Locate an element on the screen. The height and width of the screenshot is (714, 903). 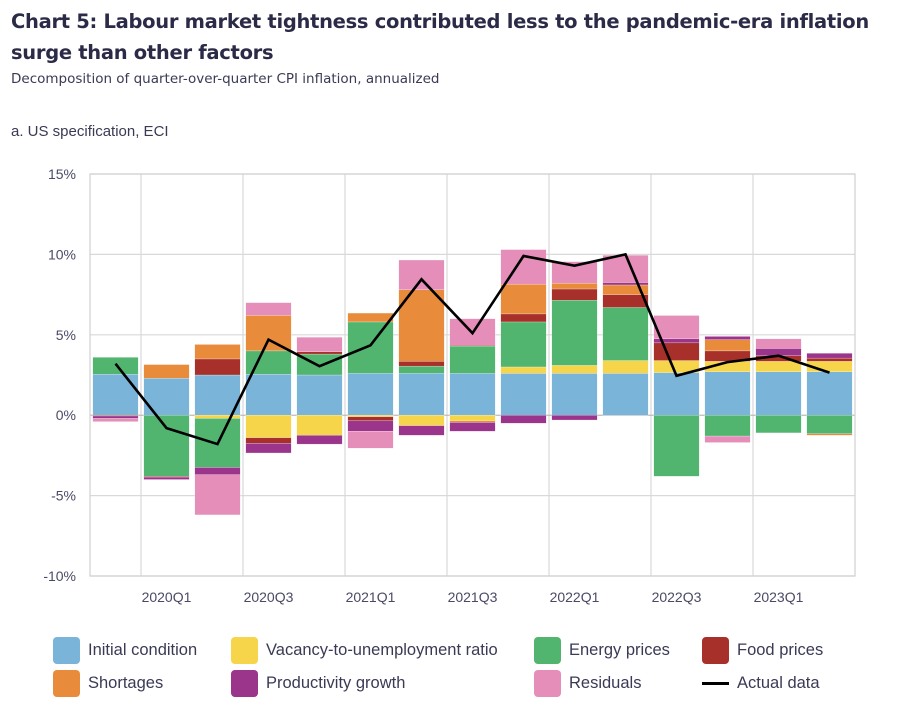
y-tick-label: 0% is located at coordinates (66, 415).